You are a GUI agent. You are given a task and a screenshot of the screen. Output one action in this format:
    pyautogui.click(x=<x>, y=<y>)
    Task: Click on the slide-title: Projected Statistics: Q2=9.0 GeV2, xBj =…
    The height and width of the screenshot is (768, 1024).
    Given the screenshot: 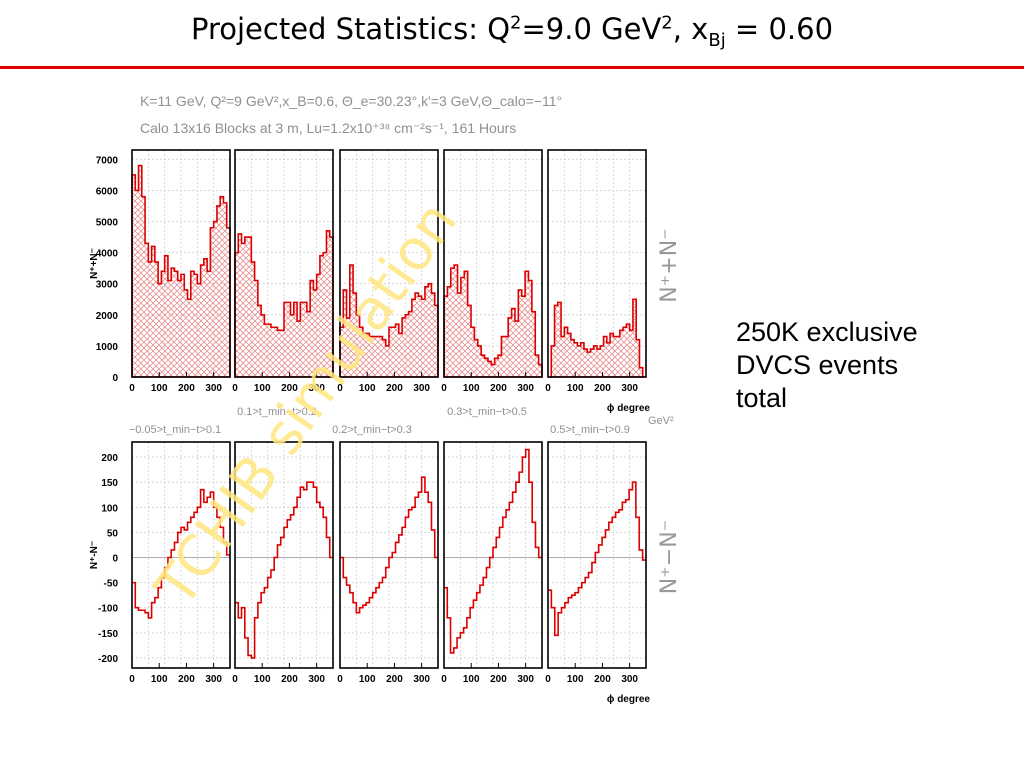 What is the action you would take?
    pyautogui.click(x=512, y=31)
    